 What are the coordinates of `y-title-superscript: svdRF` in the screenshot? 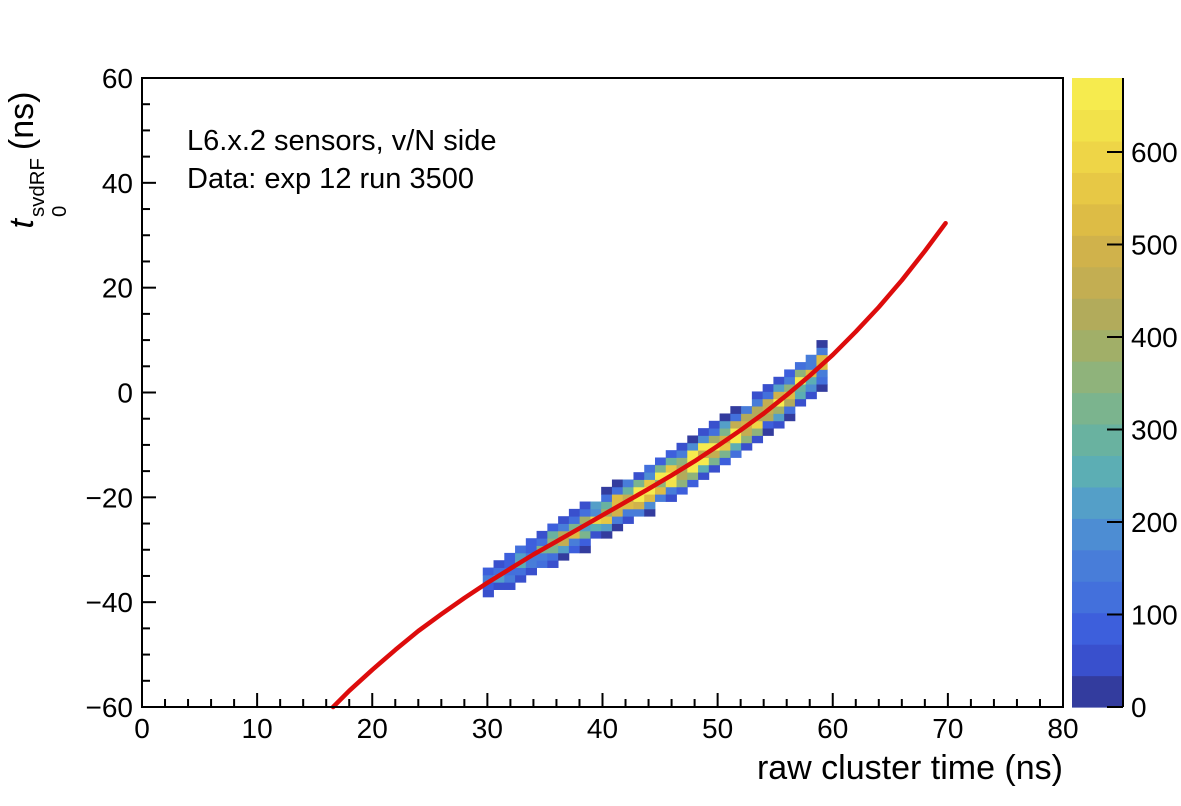 It's located at (38, 188).